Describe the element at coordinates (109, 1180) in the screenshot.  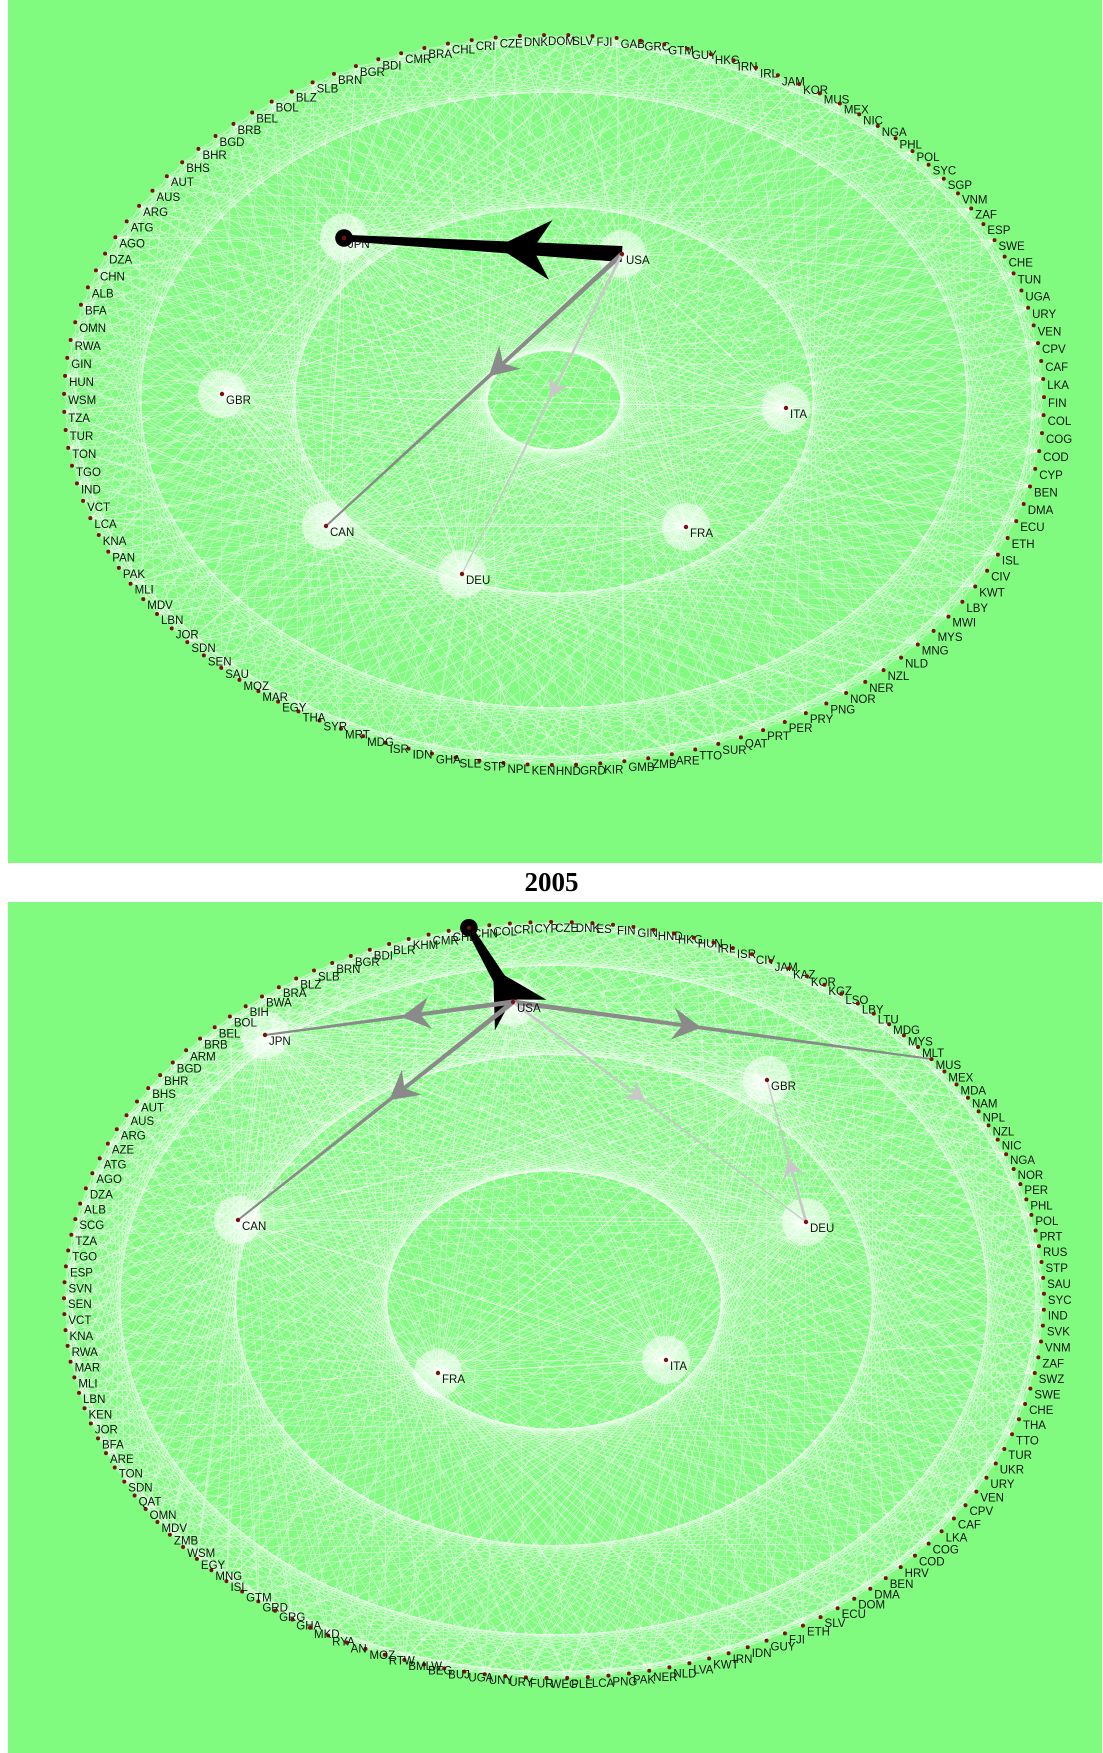
I see `country-label: AGO` at that location.